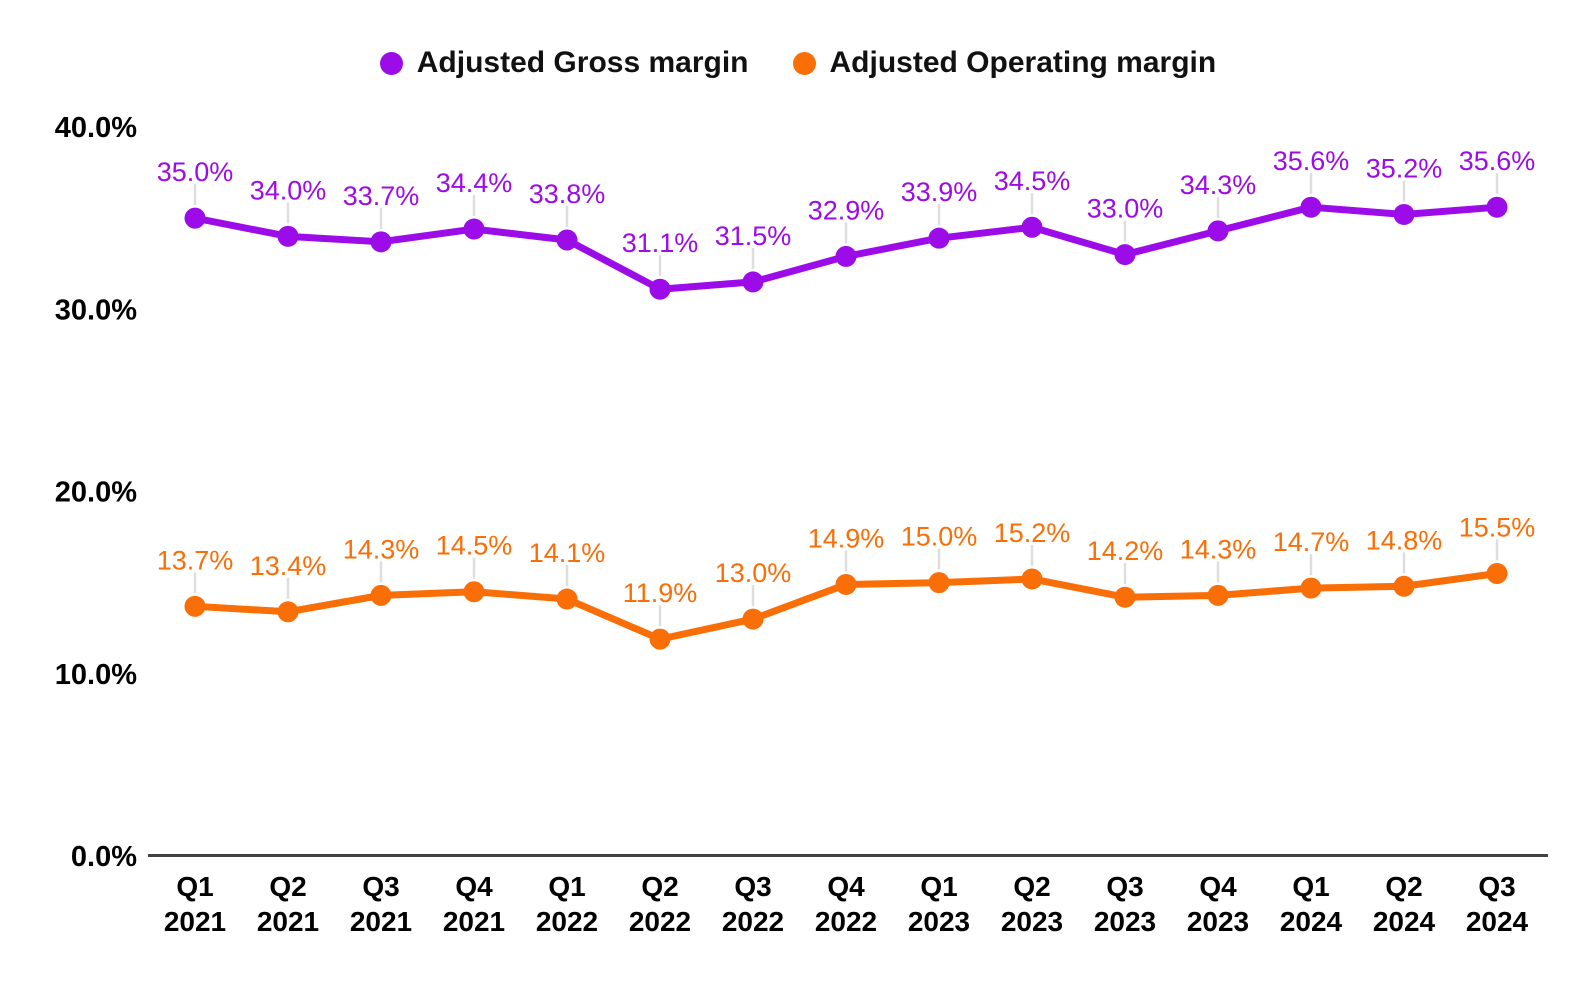 This screenshot has height=986, width=1596. I want to click on x-axis-tick-label: Q2 2021, so click(288, 904).